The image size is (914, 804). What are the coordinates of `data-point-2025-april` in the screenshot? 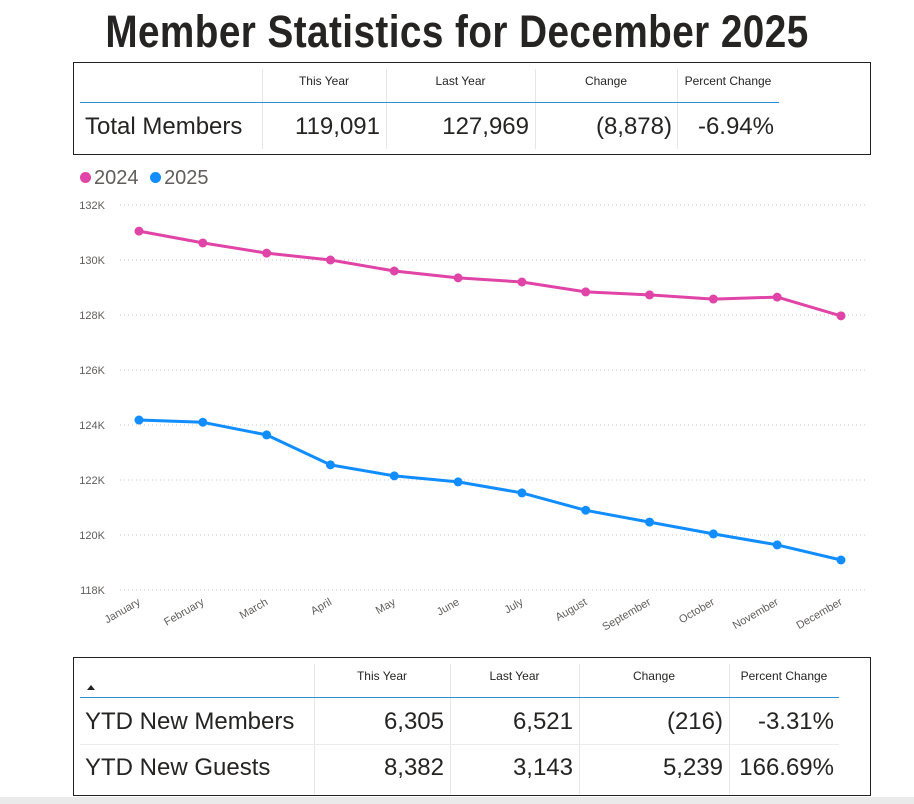 It's located at (330, 465).